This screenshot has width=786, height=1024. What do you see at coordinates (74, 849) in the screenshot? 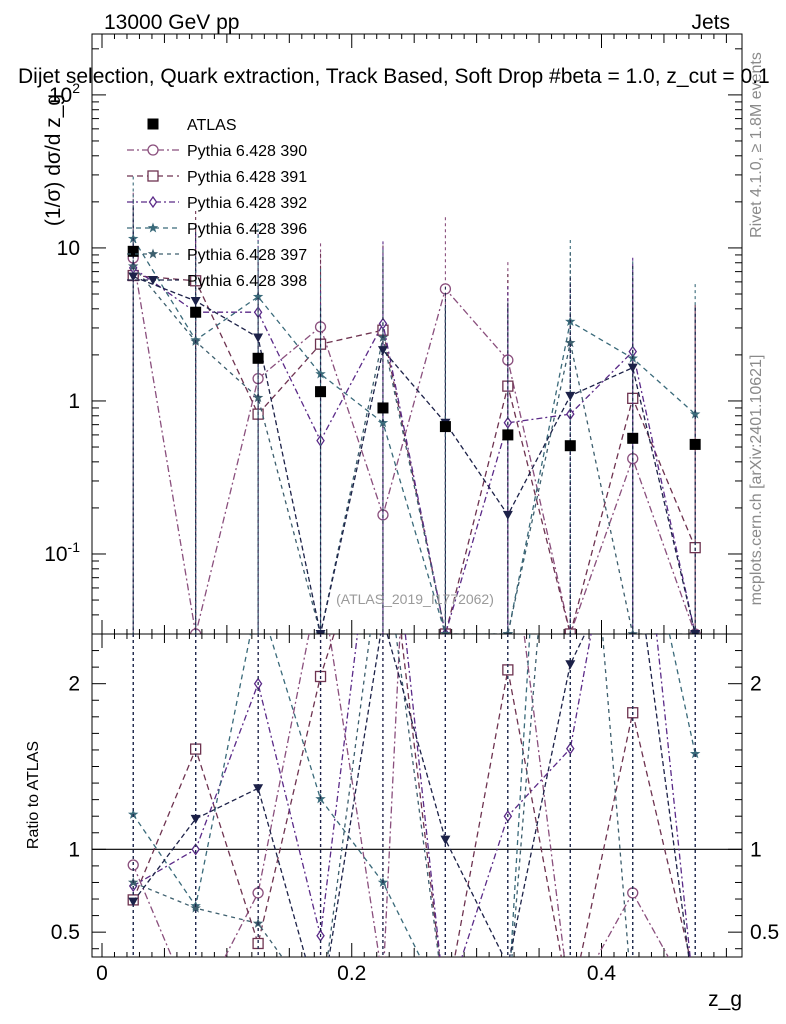
I see `ratio-tick-label: 1` at bounding box center [74, 849].